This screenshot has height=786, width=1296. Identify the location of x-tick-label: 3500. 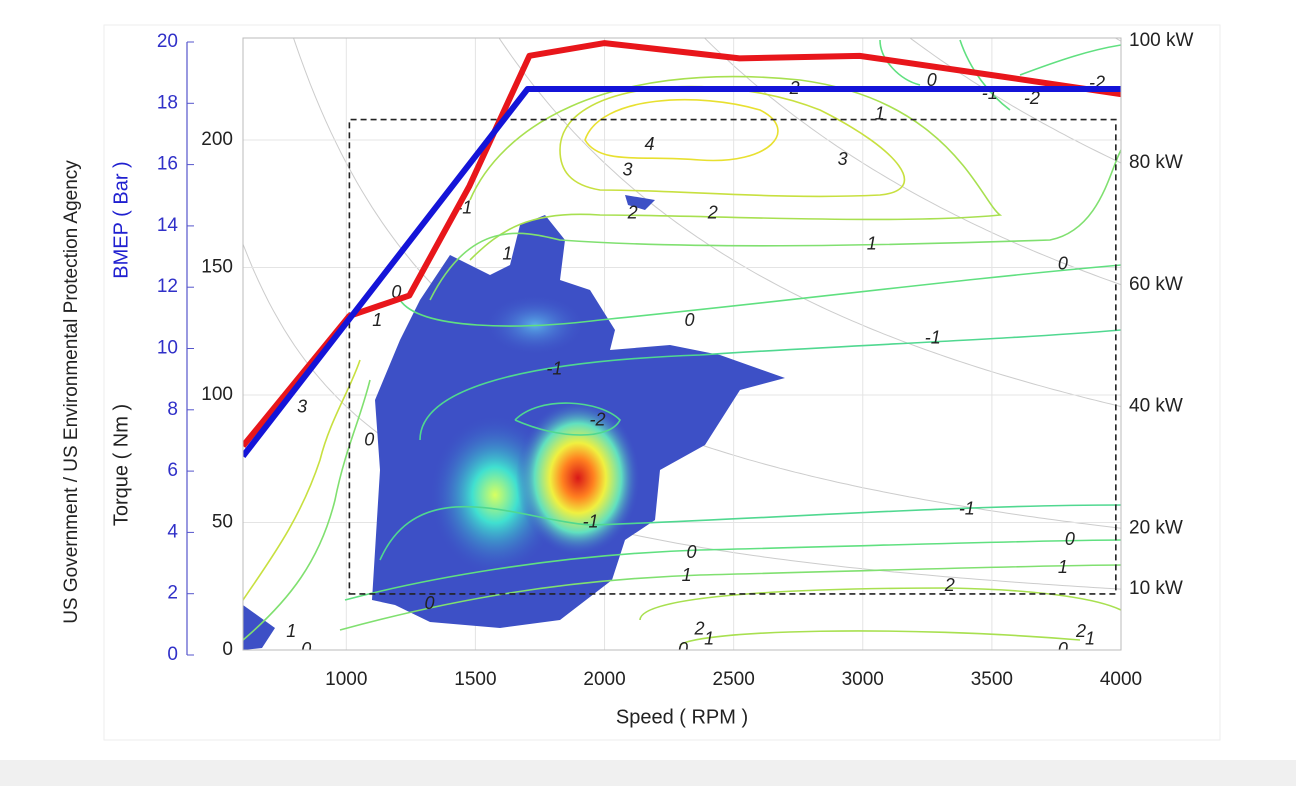
(992, 679).